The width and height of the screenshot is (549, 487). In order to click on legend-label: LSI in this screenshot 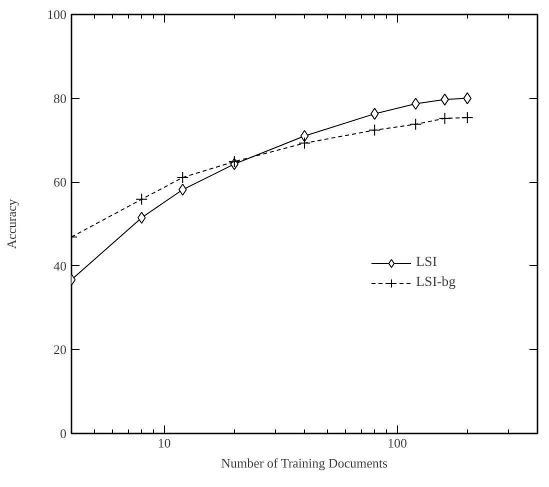, I will do `click(426, 263)`.